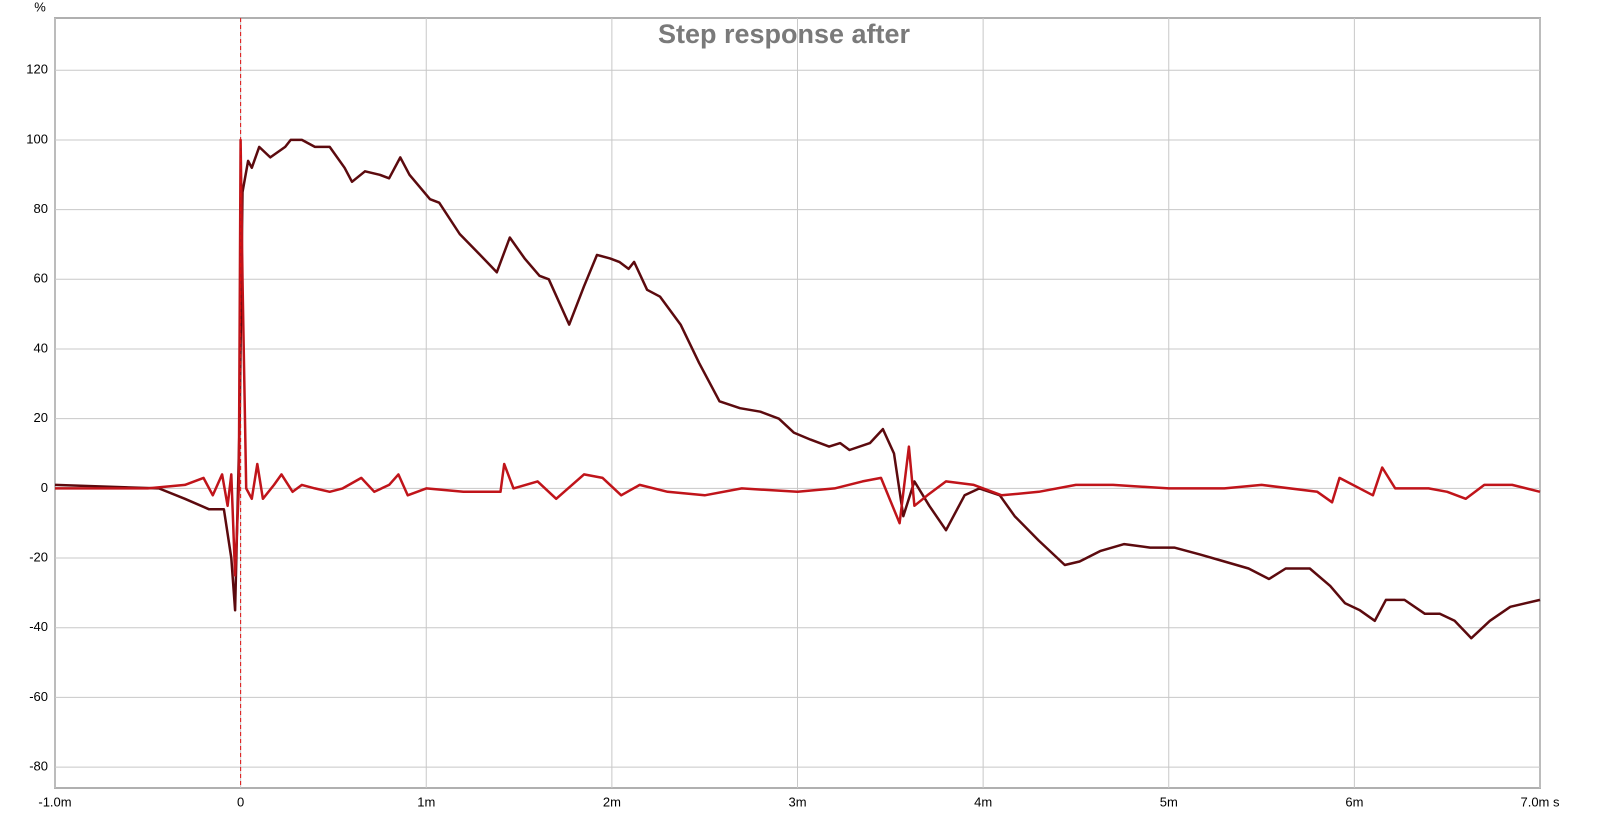  Describe the element at coordinates (426, 801) in the screenshot. I see `x-tick-label: 1m` at that location.